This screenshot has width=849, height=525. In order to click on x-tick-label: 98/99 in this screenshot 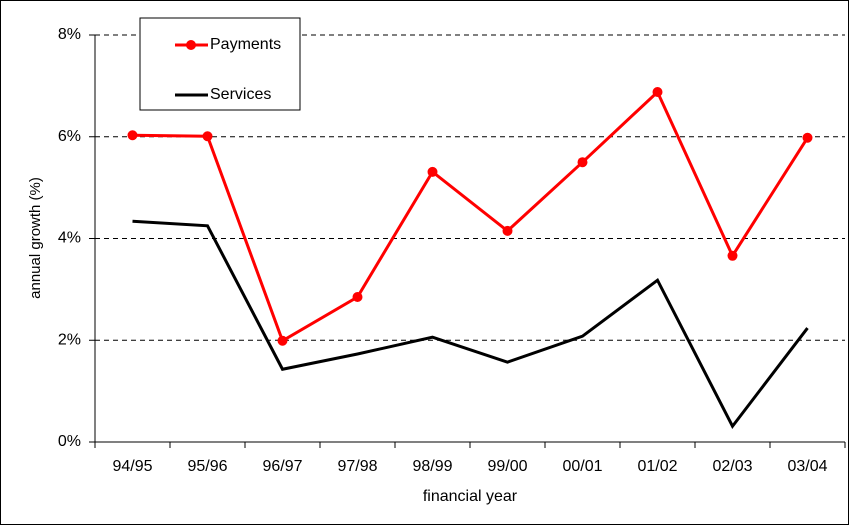, I will do `click(432, 466)`.